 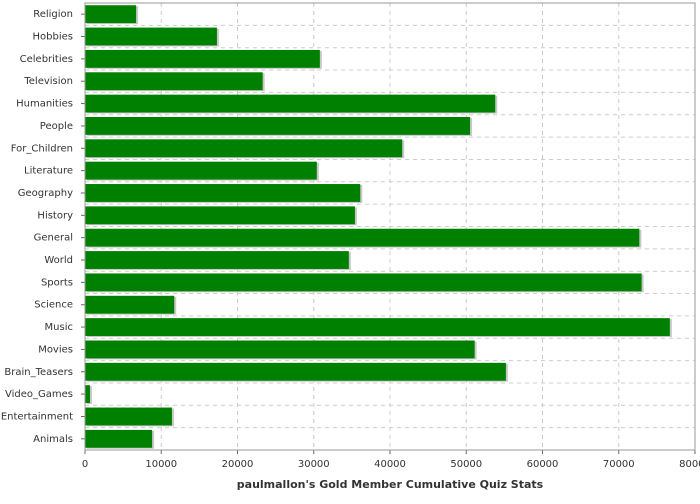 I want to click on y-tick-label: Video_Games, so click(x=39, y=394).